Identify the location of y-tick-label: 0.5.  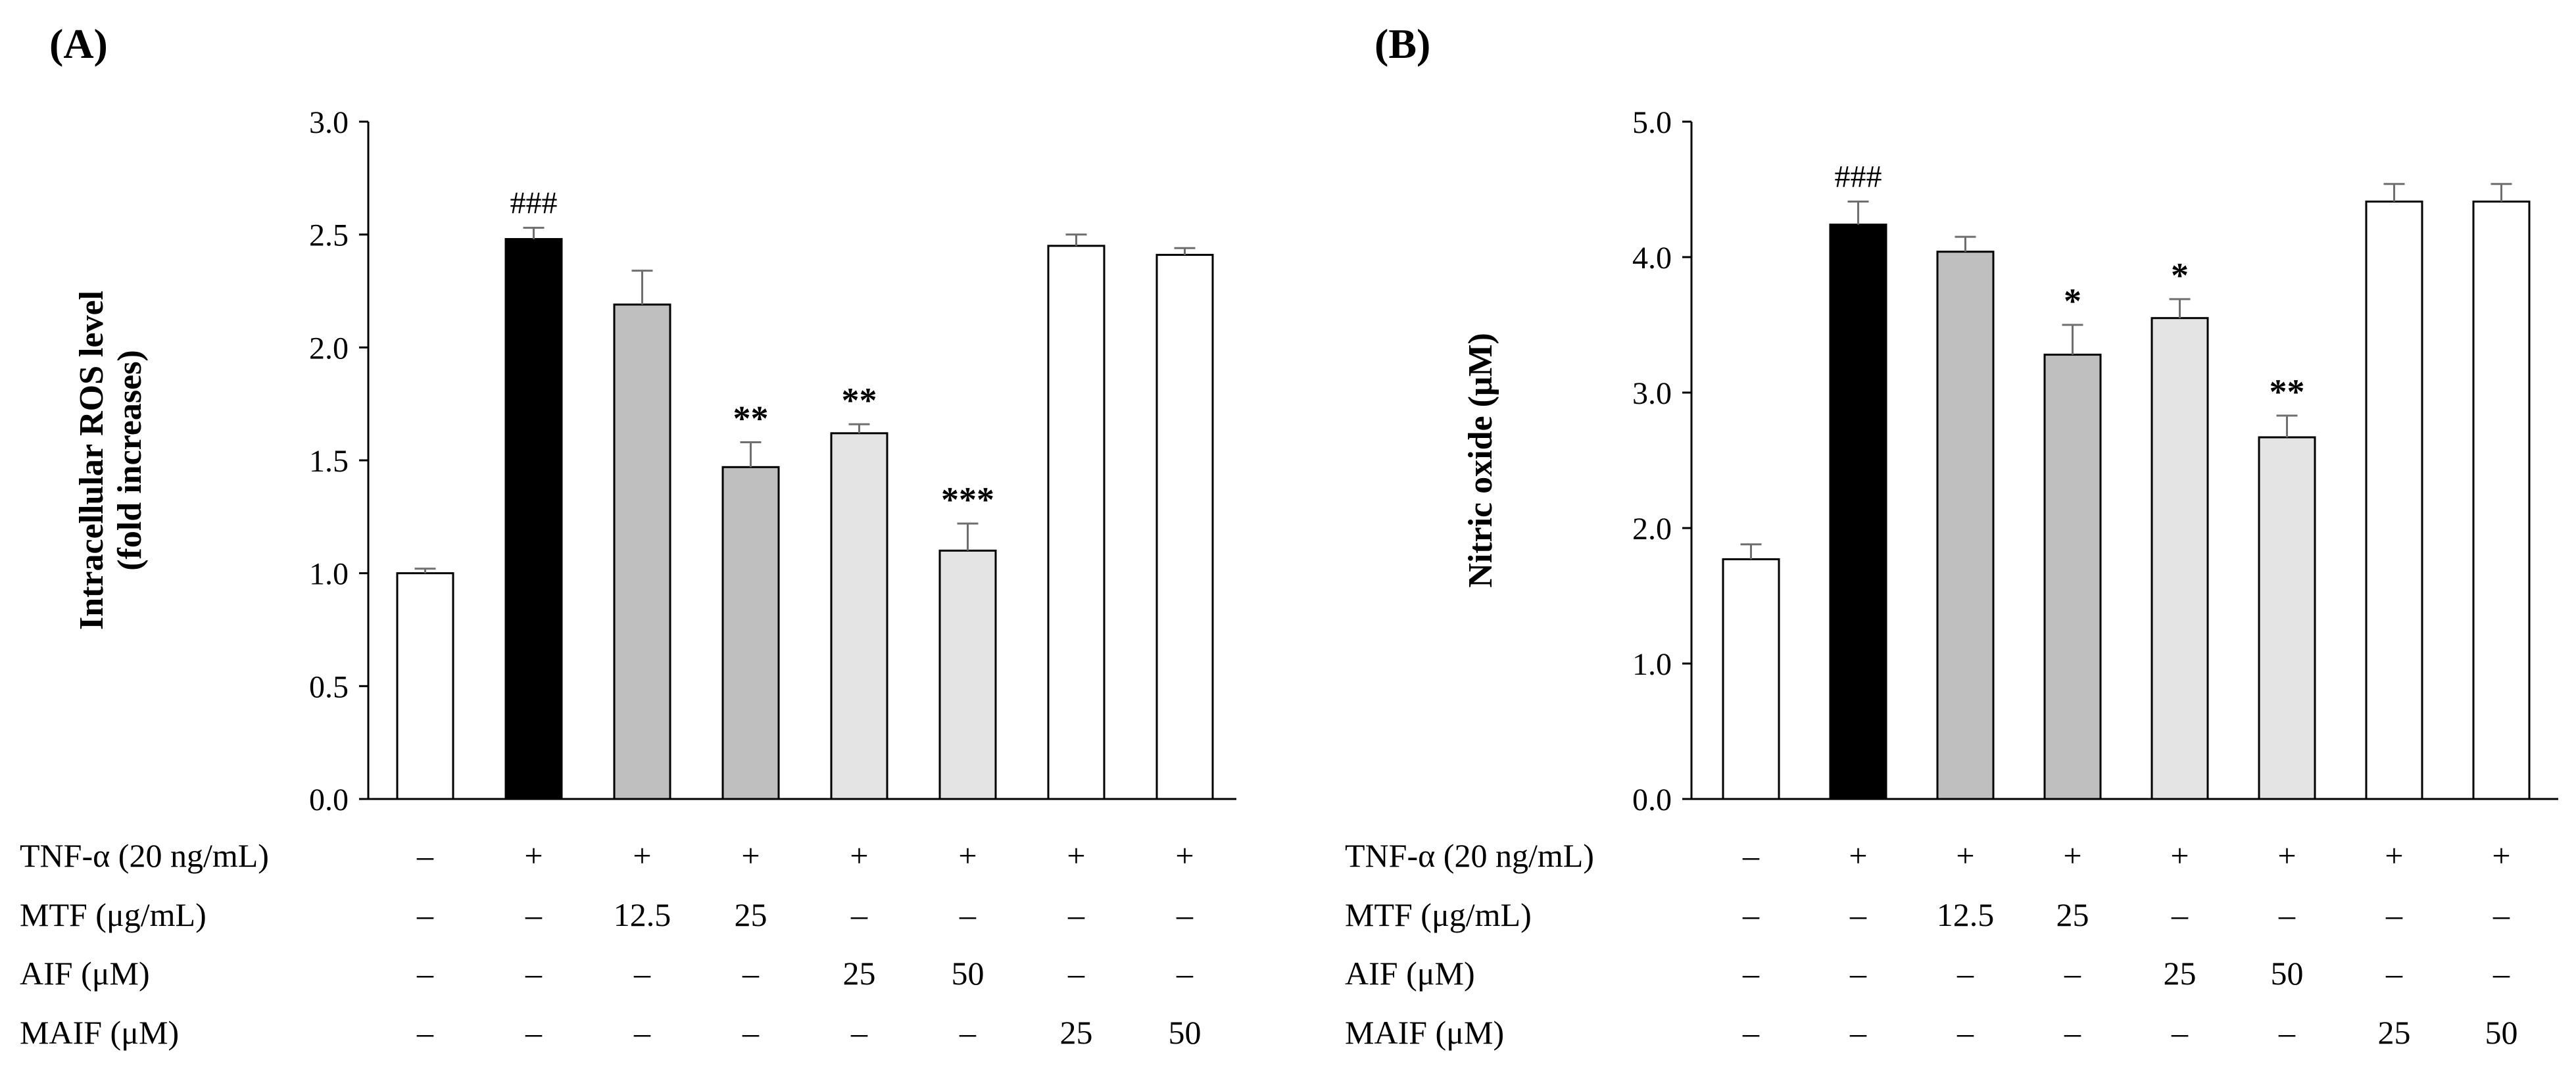
(329, 687).